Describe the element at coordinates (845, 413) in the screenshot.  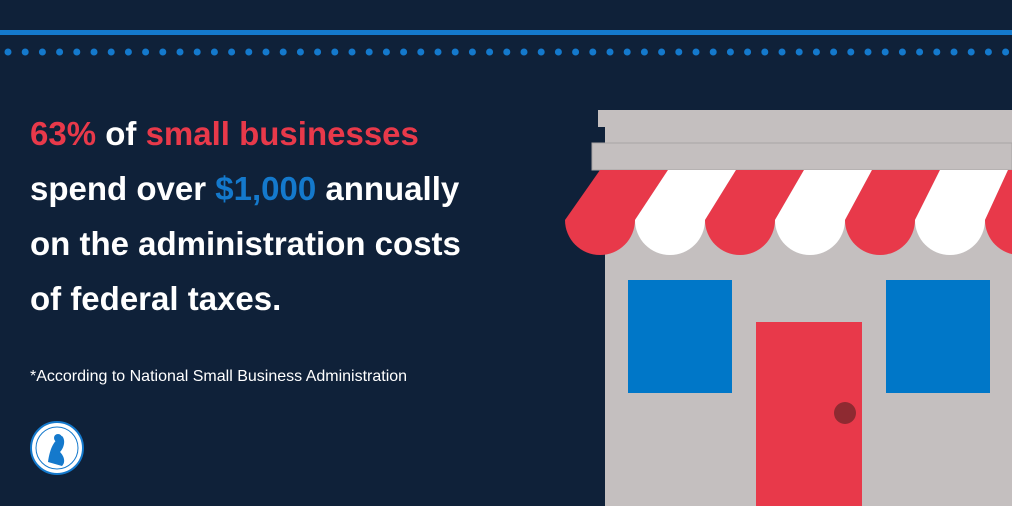
I see `door-knob` at that location.